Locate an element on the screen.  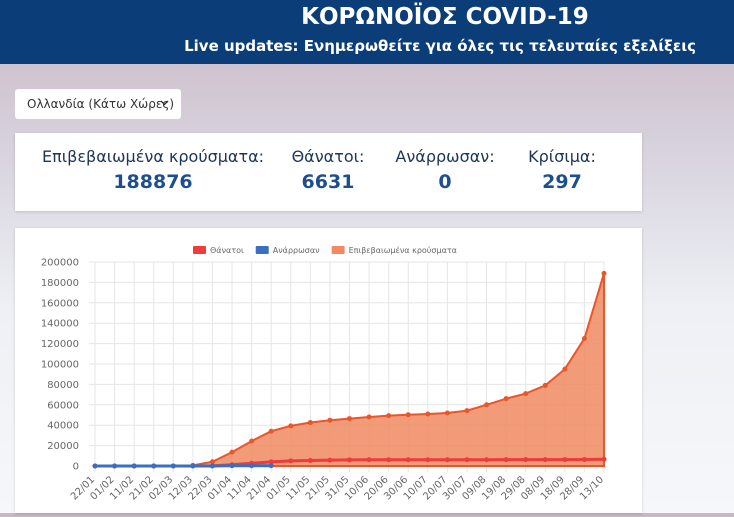
stat-value: 297 is located at coordinates (562, 182).